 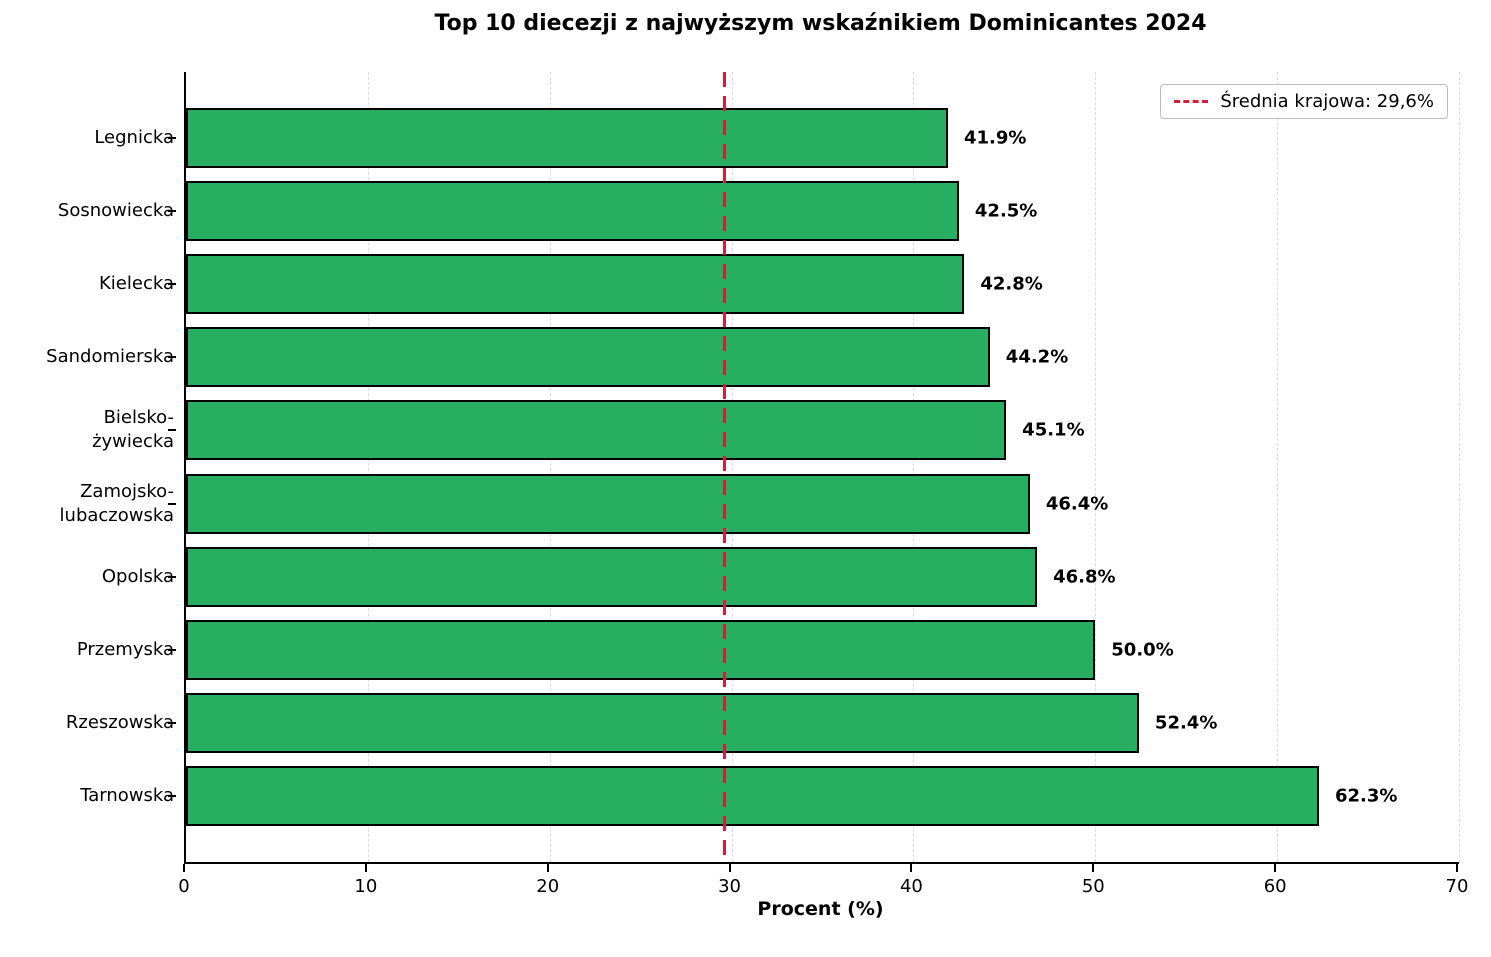 What do you see at coordinates (548, 886) in the screenshot?
I see `x-tick-label-20: 20` at bounding box center [548, 886].